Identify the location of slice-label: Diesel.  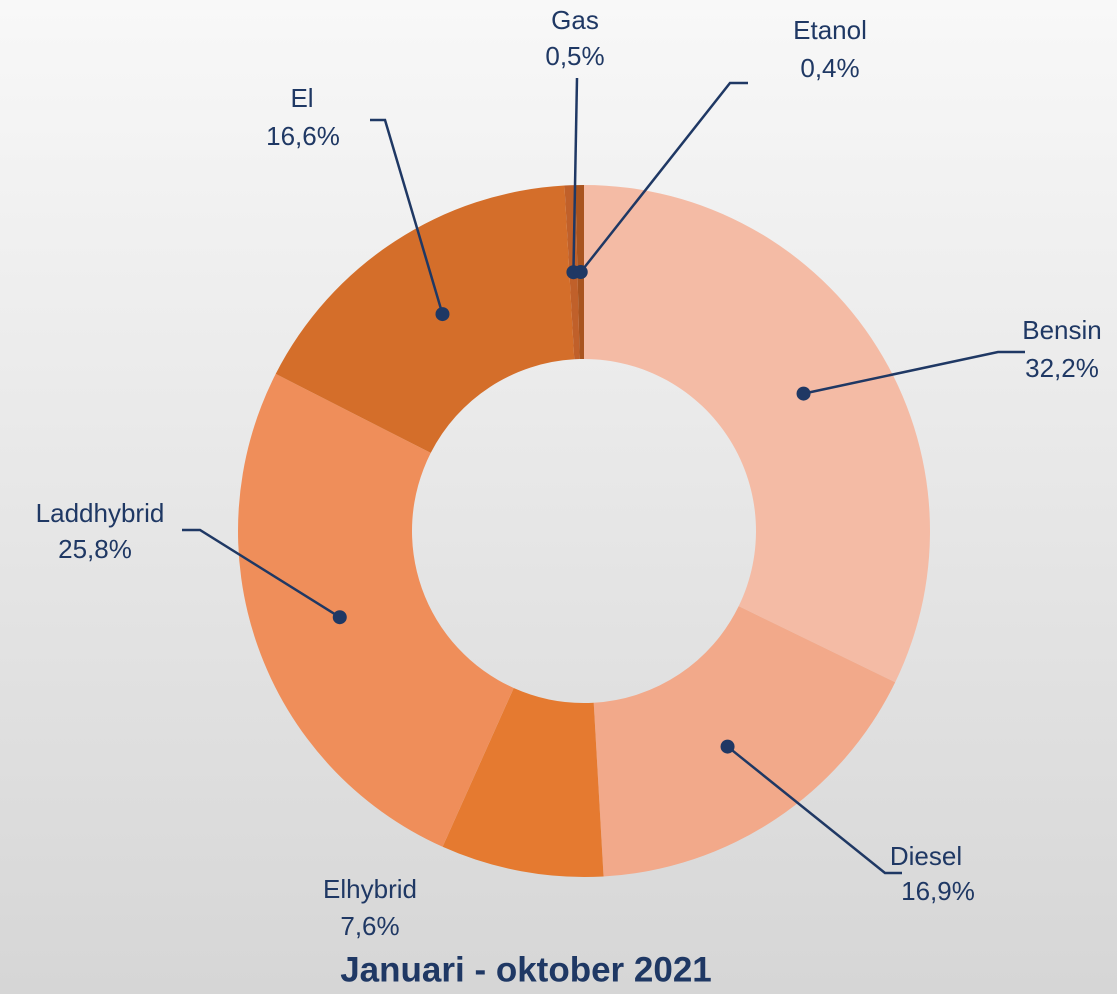
(926, 856).